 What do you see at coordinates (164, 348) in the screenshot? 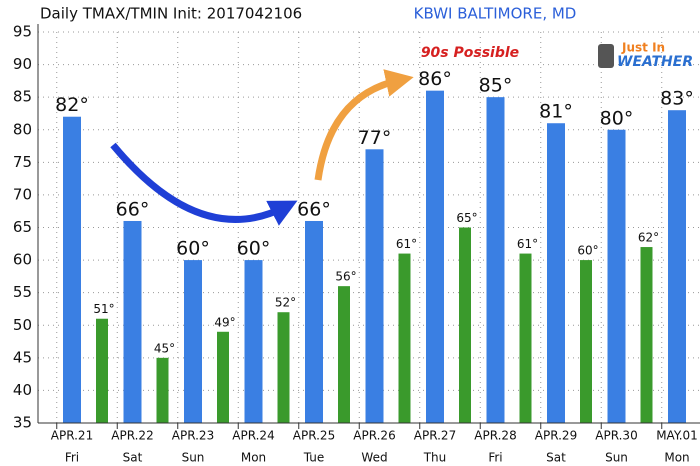
I see `value-label: 45°` at bounding box center [164, 348].